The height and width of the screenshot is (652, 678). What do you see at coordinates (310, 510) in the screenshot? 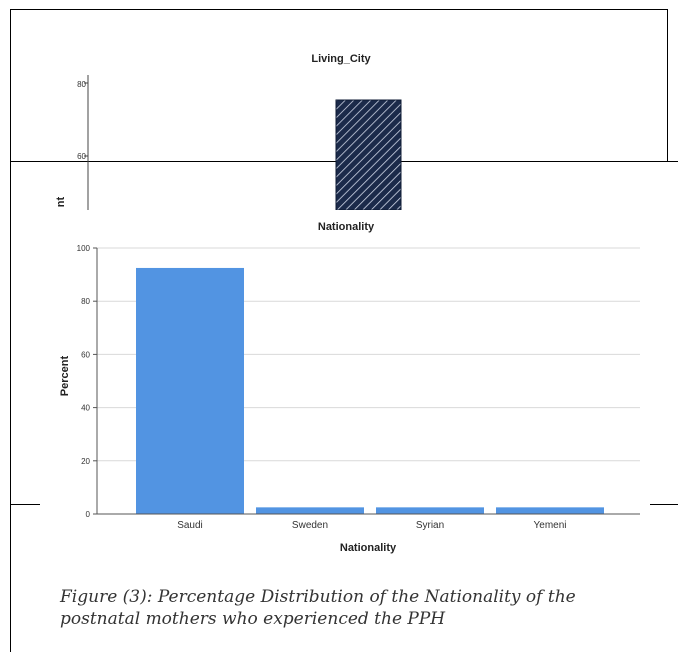
I see `bar-sweden` at bounding box center [310, 510].